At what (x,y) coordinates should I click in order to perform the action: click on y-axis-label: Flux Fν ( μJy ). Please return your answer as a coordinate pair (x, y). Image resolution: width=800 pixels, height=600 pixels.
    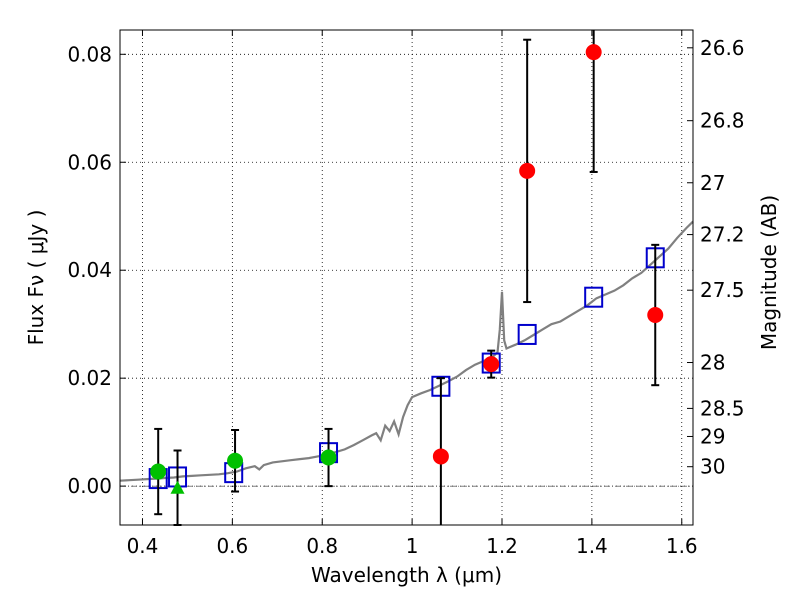
    Looking at the image, I should click on (36, 278).